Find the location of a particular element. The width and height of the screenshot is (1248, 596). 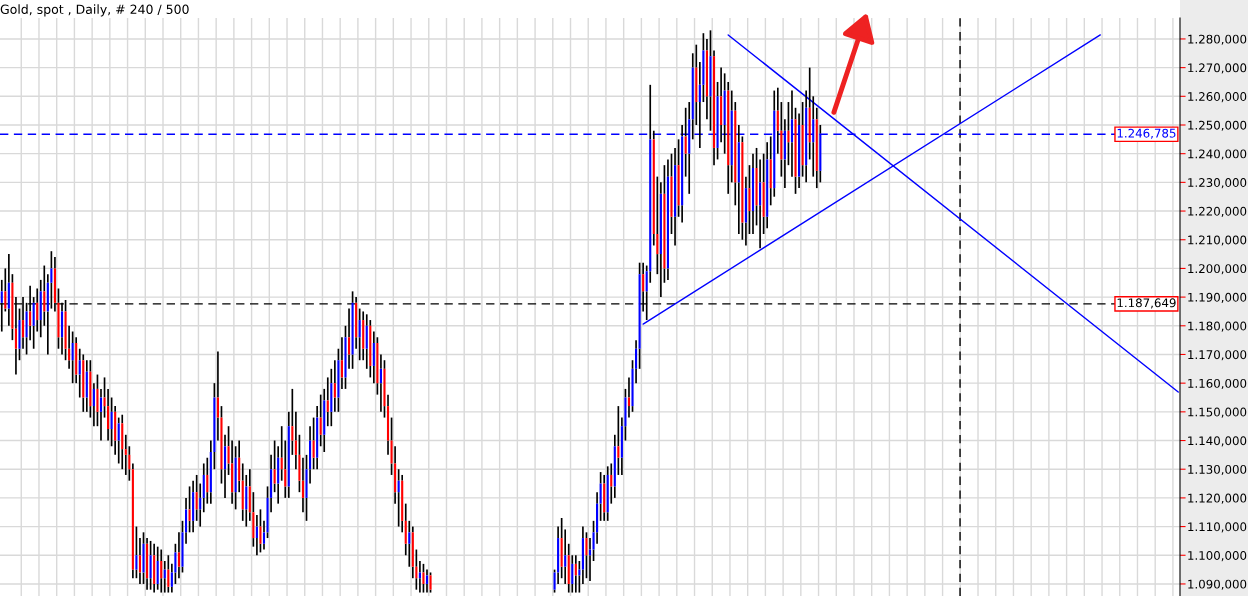

y-tick-label: 1.160,000 is located at coordinates (1217, 384).